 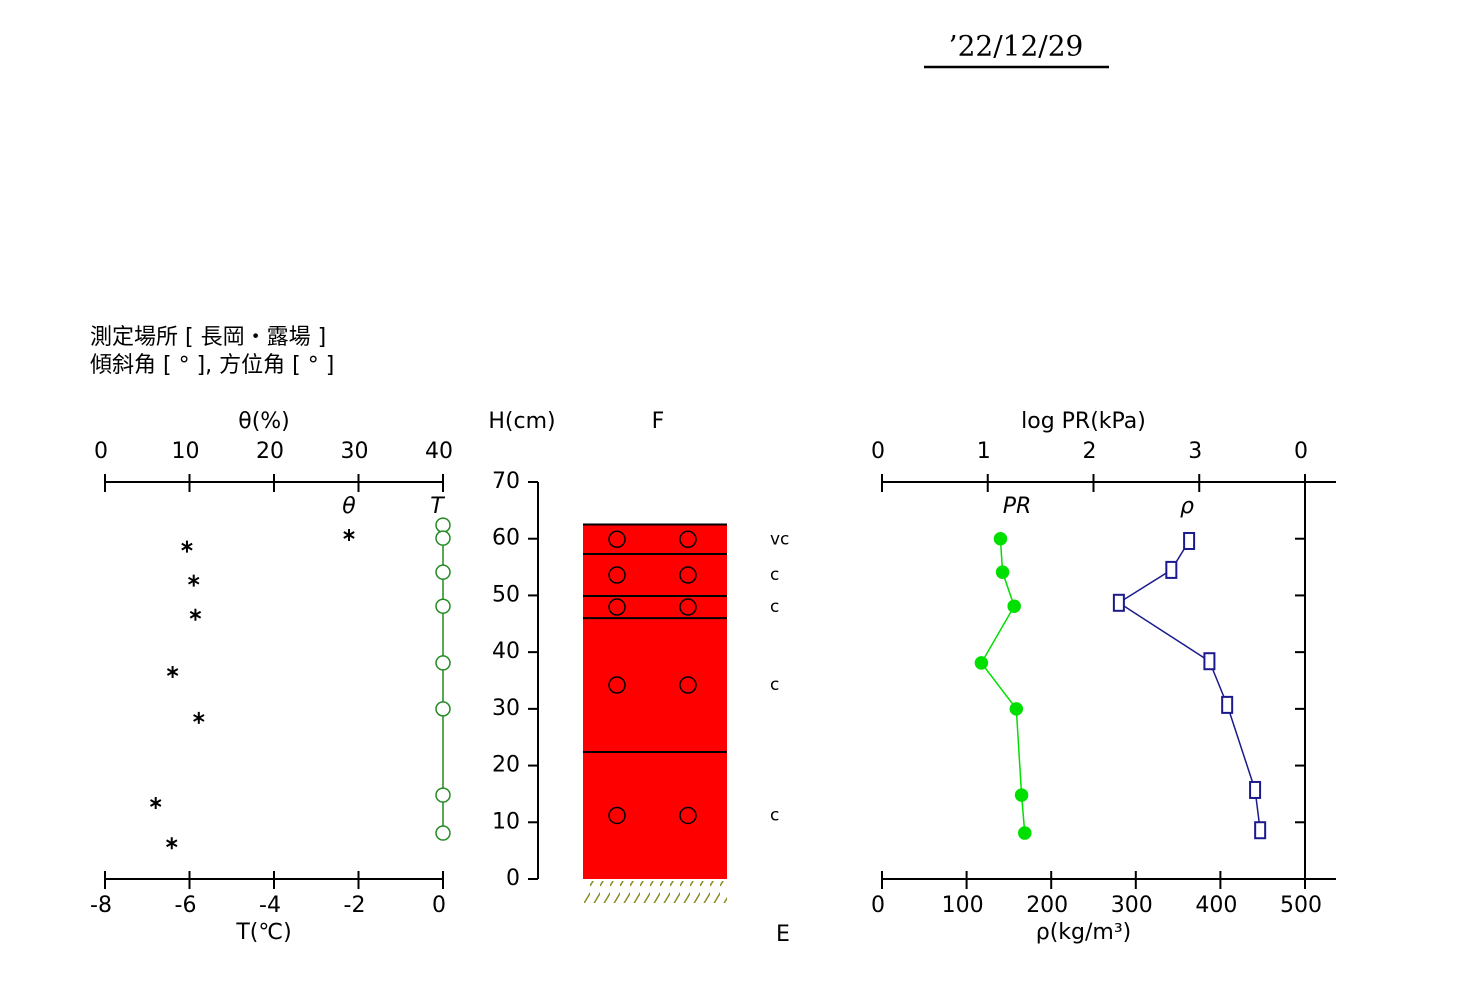 I want to click on site-line: 測定場所 [ 長岡・露場 ], so click(x=208, y=337).